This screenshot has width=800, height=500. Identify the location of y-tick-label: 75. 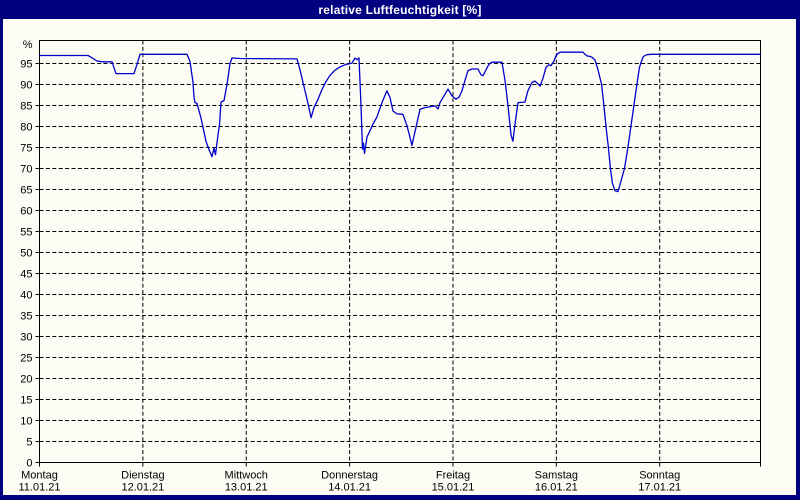
(26, 149).